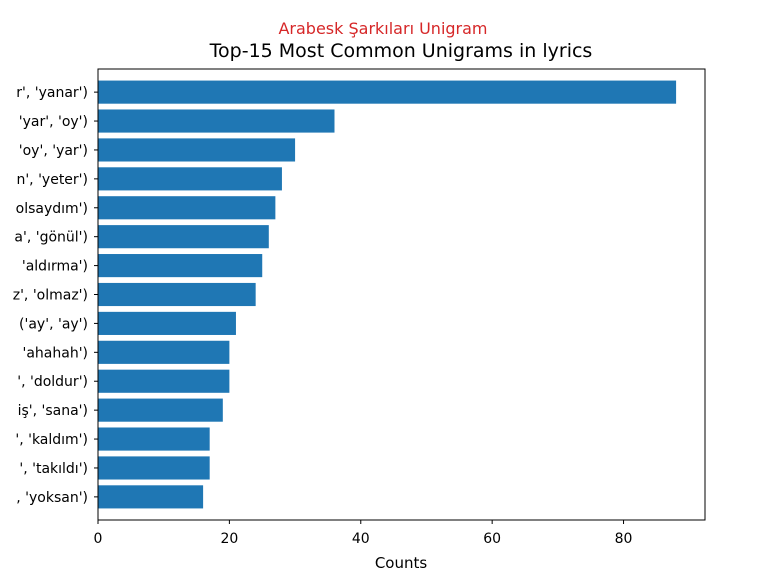  What do you see at coordinates (492, 539) in the screenshot?
I see `x-tick-label: 60` at bounding box center [492, 539].